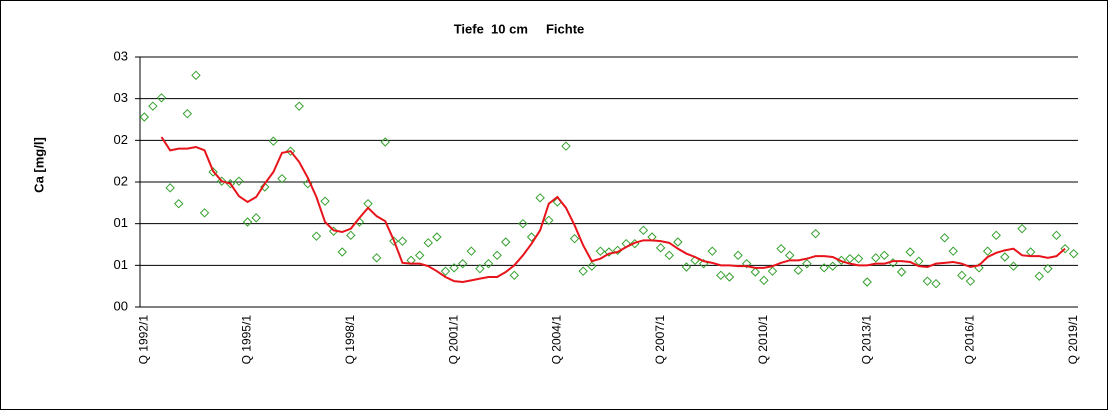 This screenshot has width=1108, height=410. I want to click on x-tick-label: Q 1995/1, so click(247, 340).